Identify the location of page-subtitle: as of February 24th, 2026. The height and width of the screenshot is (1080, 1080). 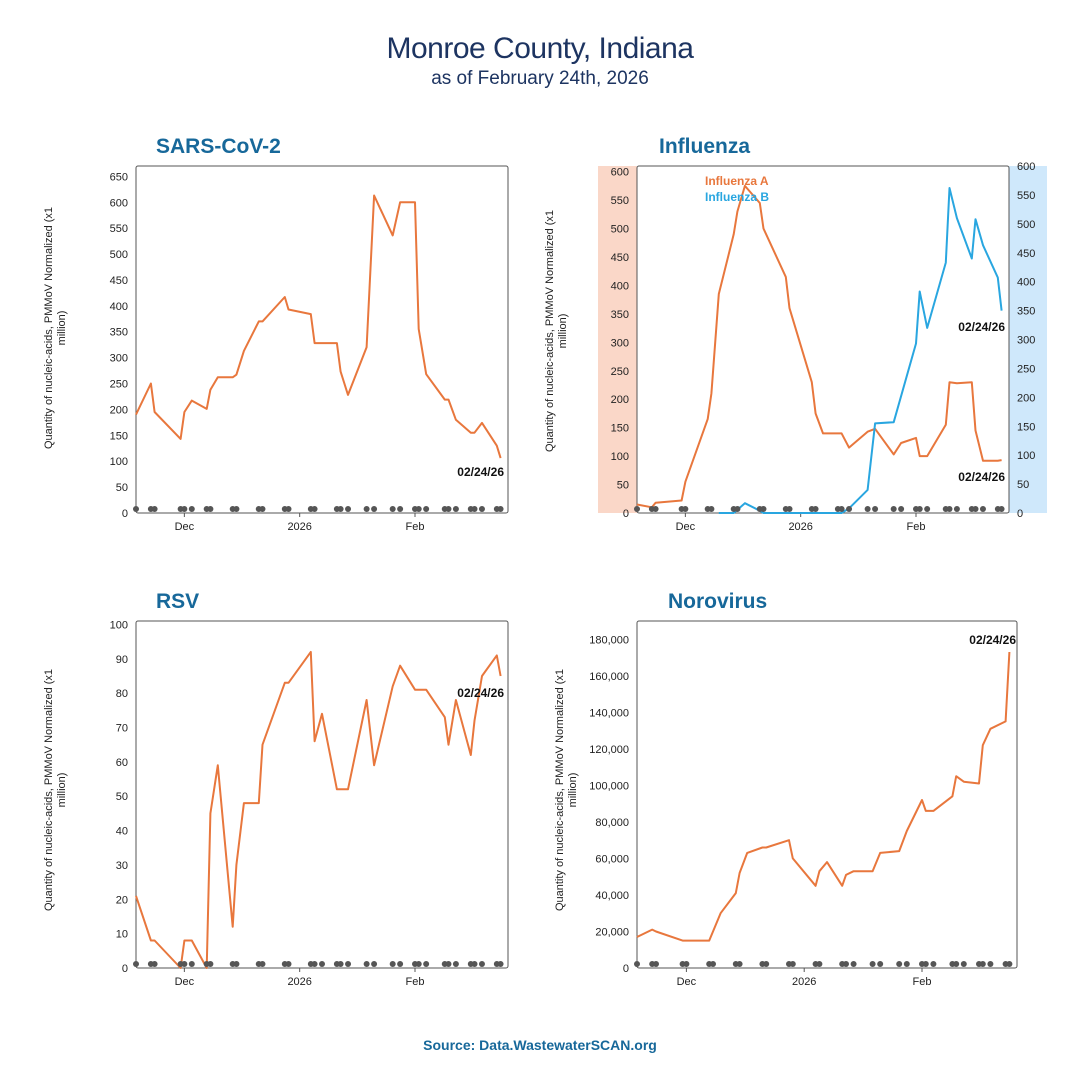
(540, 78).